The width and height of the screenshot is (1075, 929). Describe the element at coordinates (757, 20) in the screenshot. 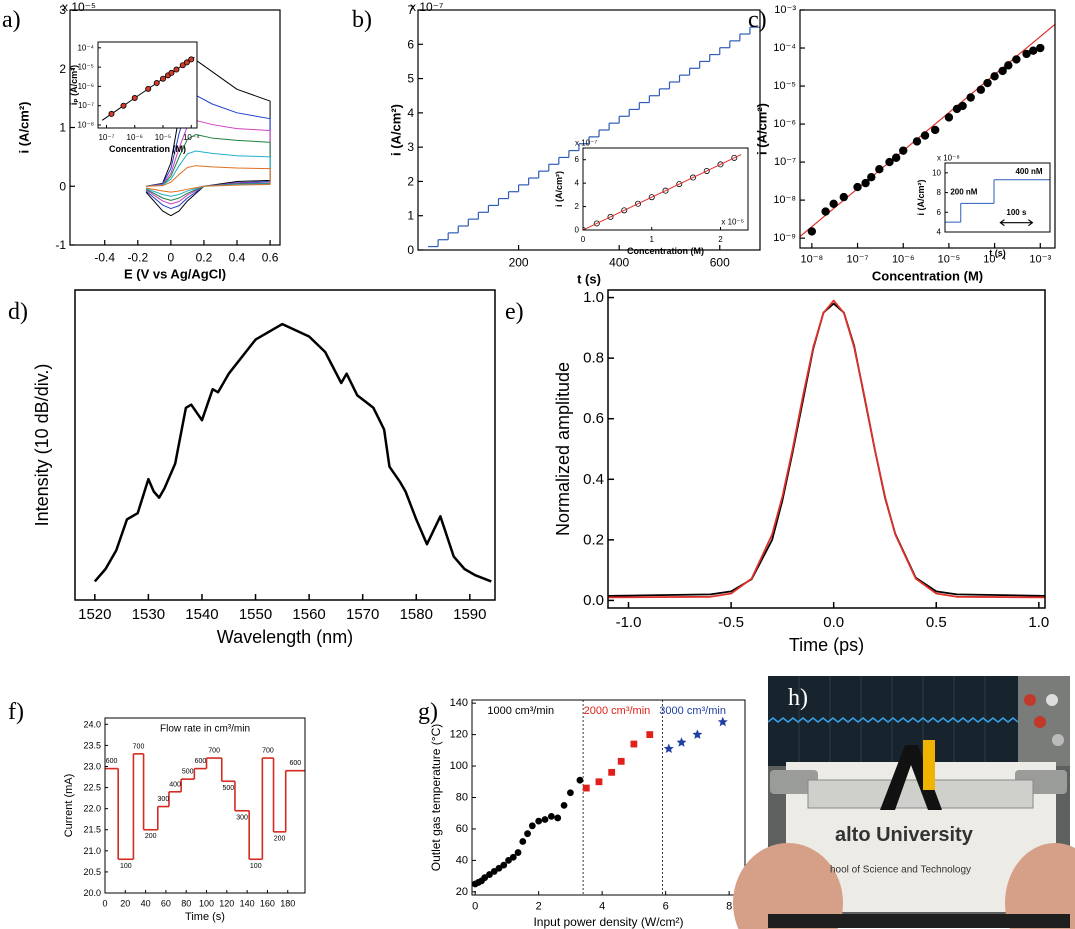

I see `panel-label: c)` at that location.